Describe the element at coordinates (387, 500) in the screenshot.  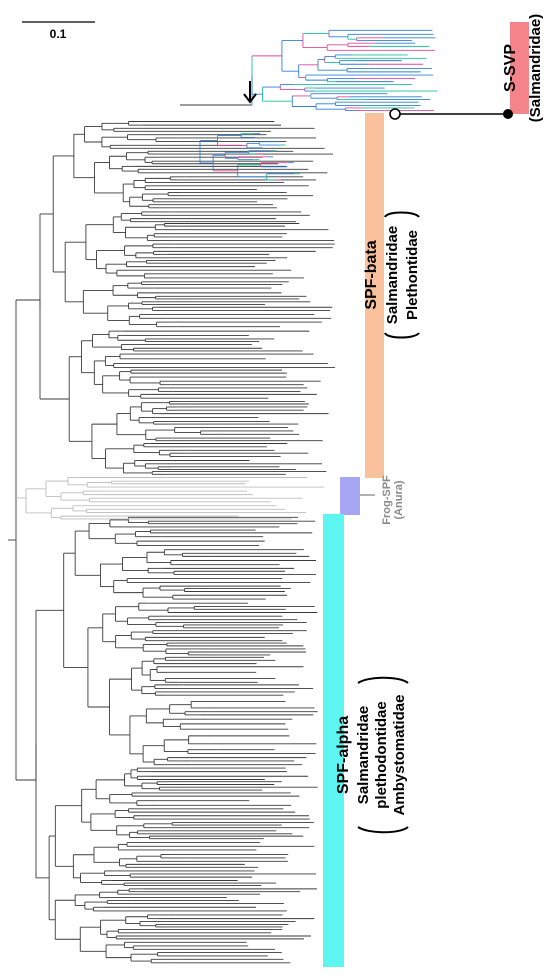
I see `frog-spf-clade-name: Frog-SPF` at that location.